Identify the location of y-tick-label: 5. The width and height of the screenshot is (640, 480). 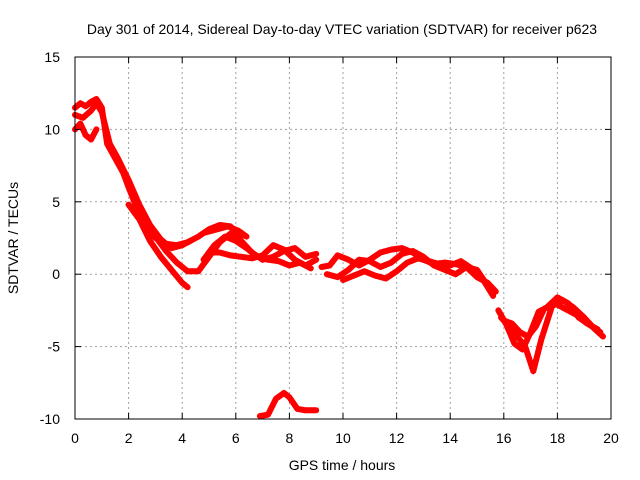
(56, 202).